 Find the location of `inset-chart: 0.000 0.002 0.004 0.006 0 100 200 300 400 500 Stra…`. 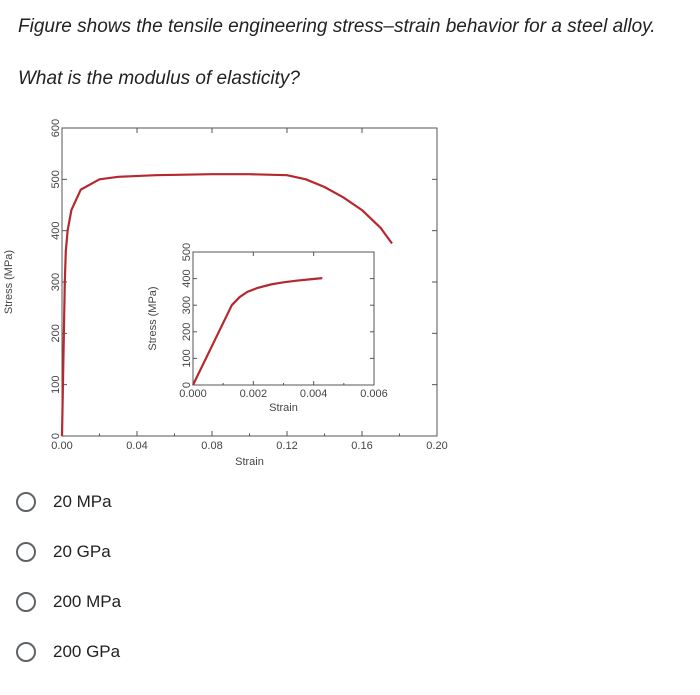

inset-chart: 0.000 0.002 0.004 0.006 0 100 200 300 400 500 Stra… is located at coordinates (267, 328).